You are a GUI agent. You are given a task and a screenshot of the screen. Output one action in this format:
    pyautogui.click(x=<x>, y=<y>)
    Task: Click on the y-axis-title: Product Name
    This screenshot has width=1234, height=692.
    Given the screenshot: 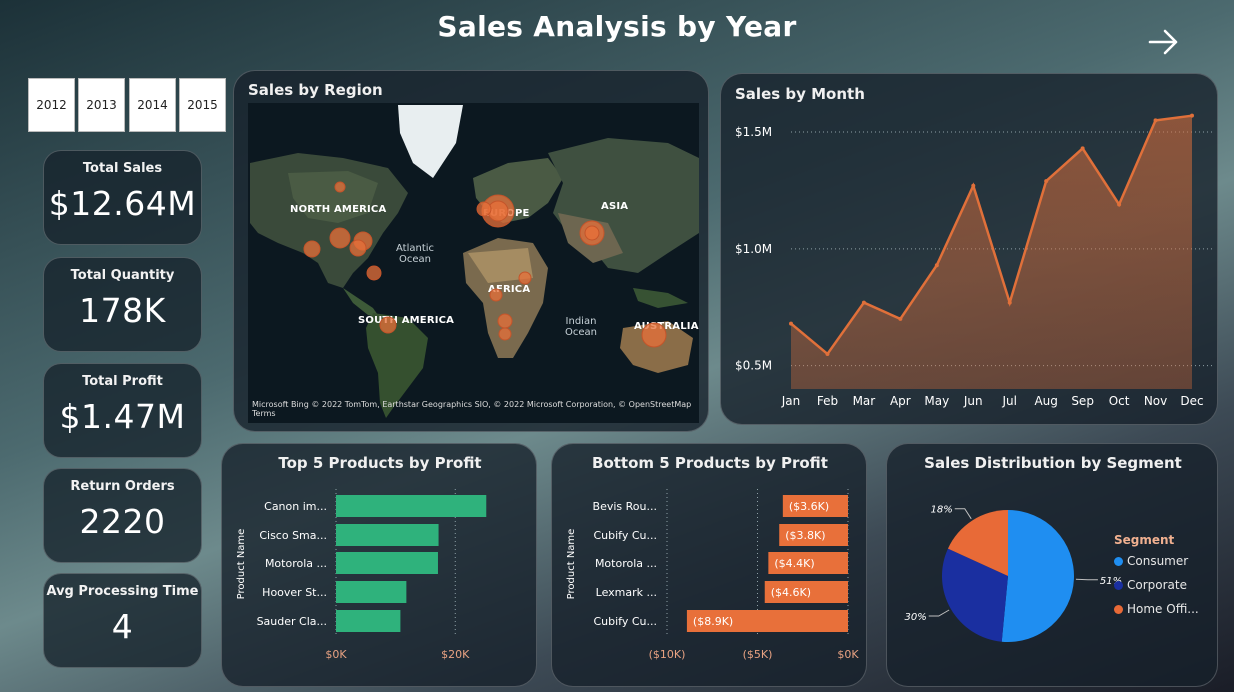 What is the action you would take?
    pyautogui.click(x=241, y=564)
    